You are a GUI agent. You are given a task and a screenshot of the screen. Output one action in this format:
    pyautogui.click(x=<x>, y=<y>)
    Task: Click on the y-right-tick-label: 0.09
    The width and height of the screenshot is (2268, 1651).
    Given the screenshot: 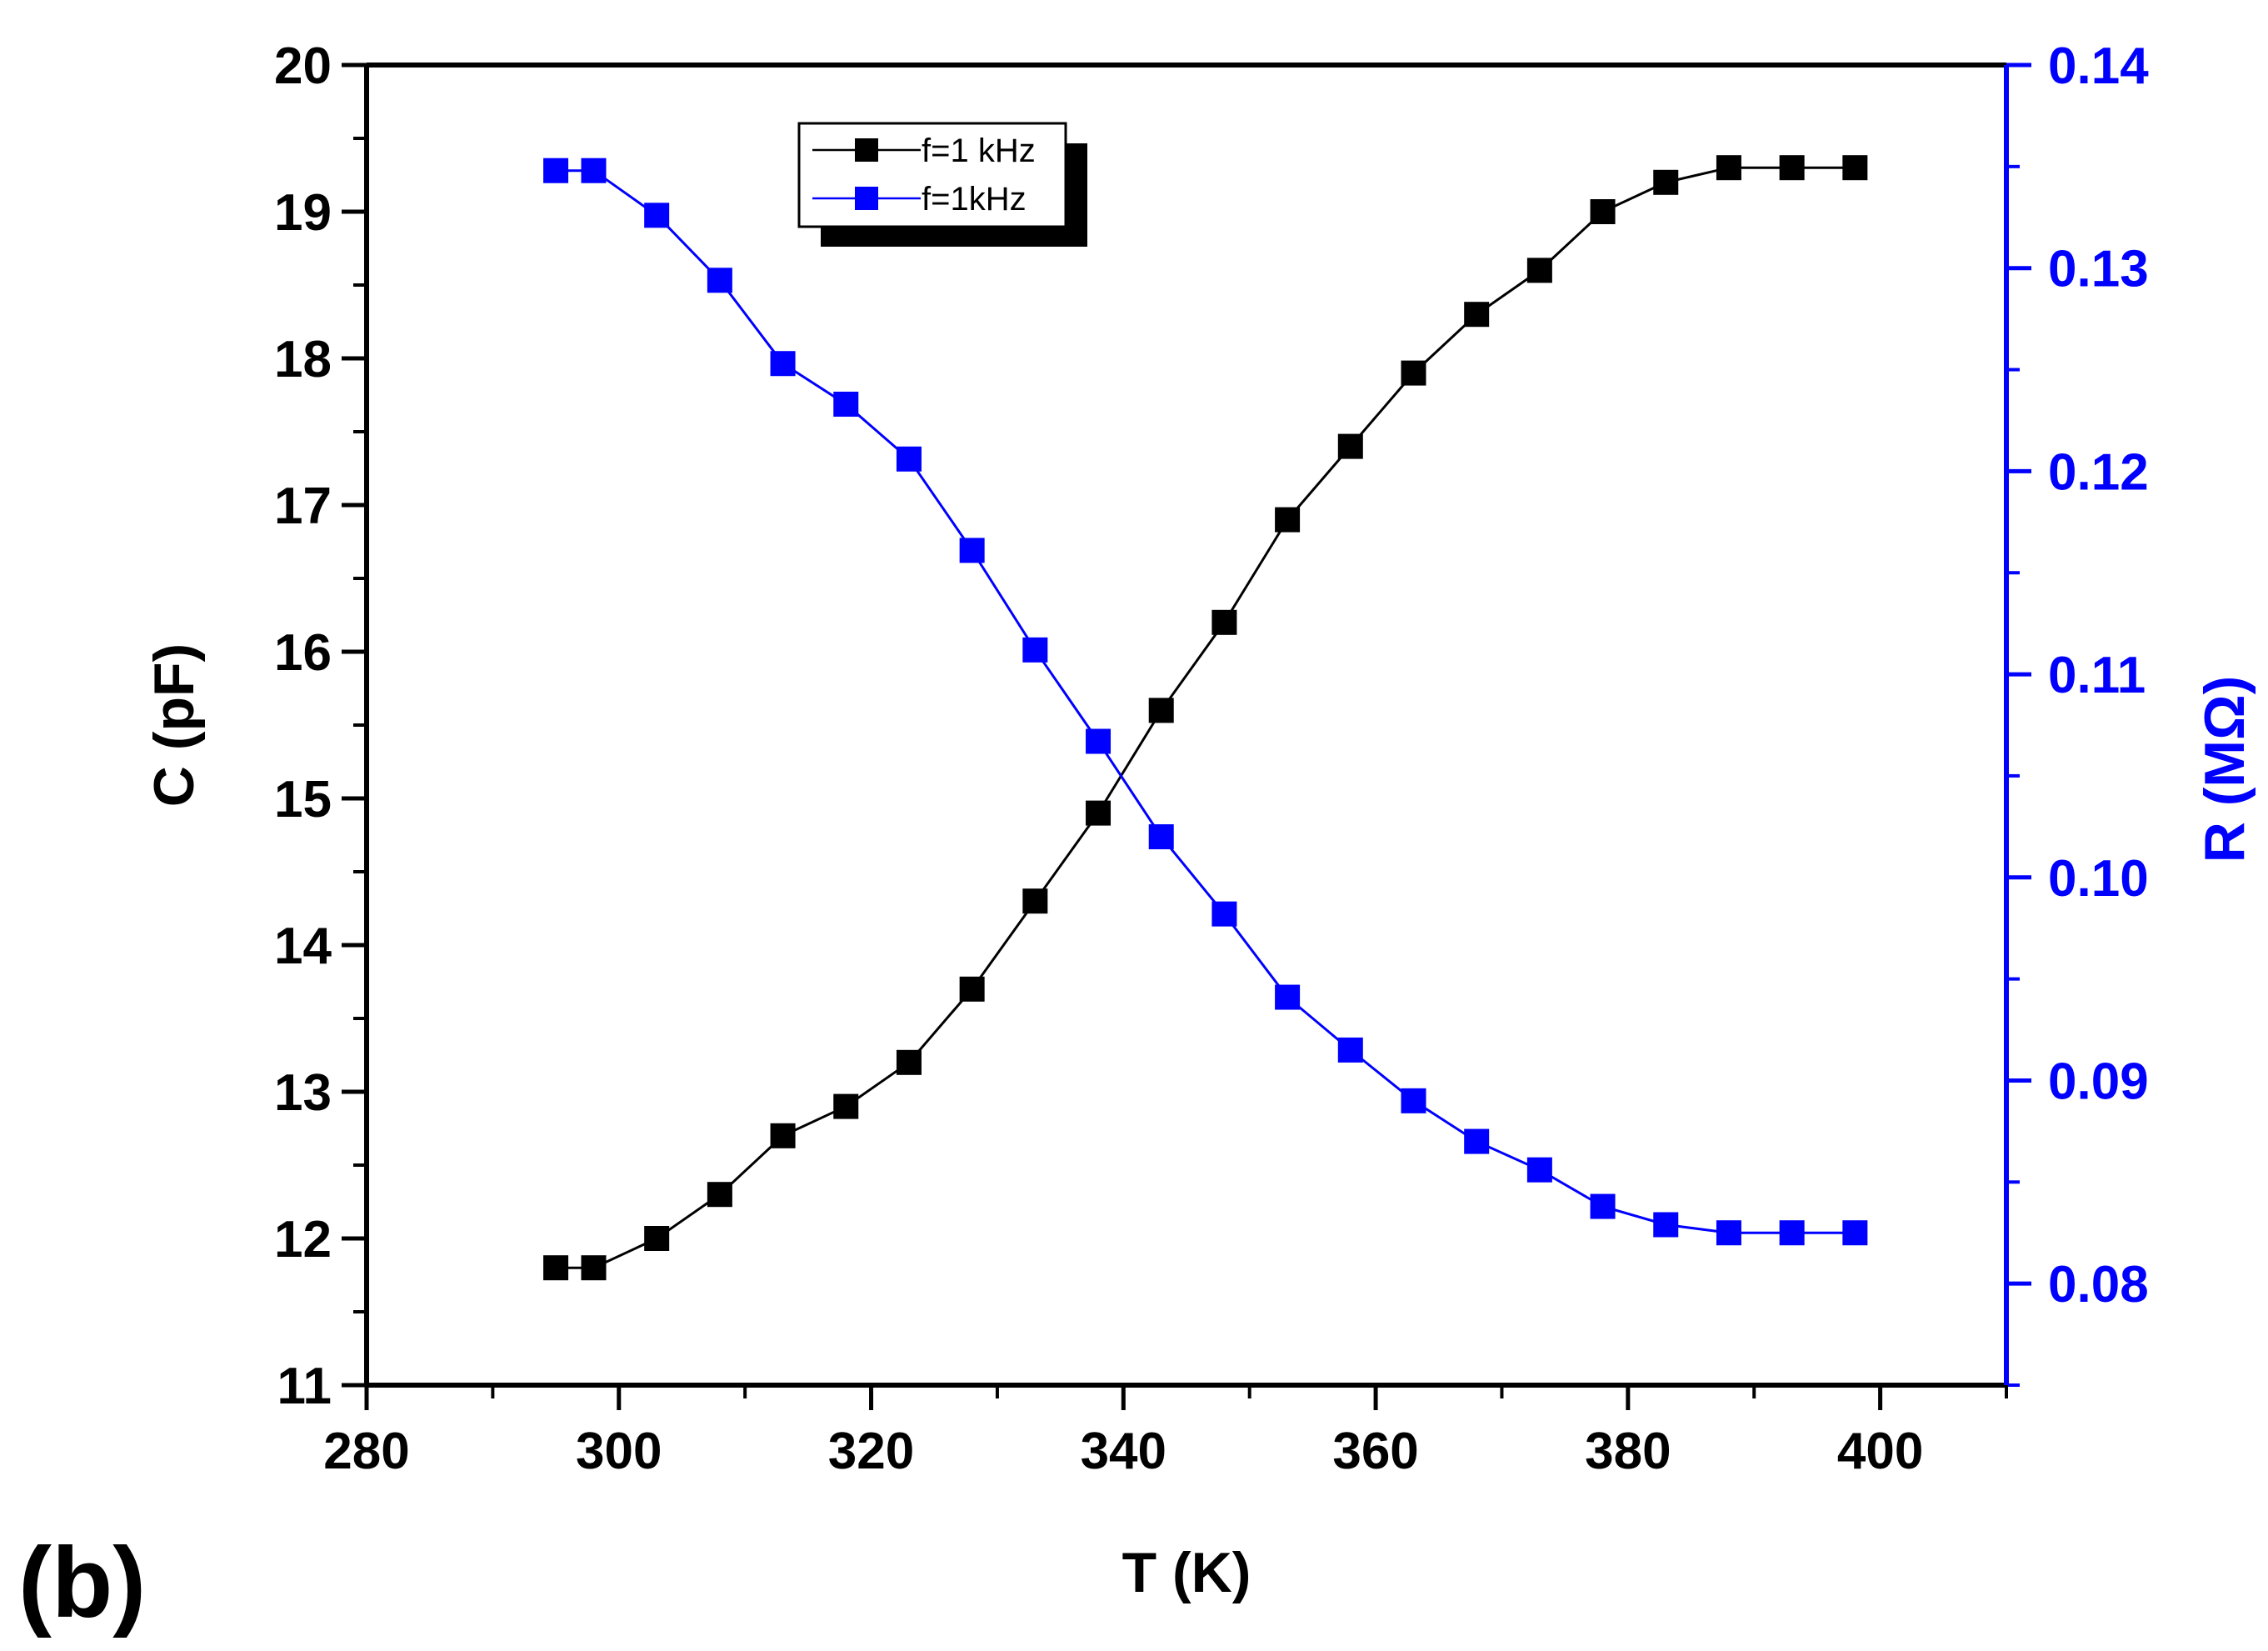 What is the action you would take?
    pyautogui.click(x=2098, y=1081)
    